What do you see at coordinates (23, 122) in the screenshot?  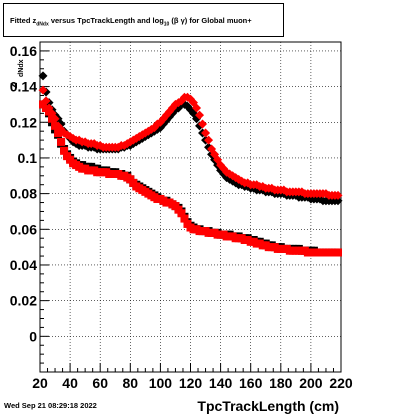 I see `y-tick-label: 0.12` at bounding box center [23, 122].